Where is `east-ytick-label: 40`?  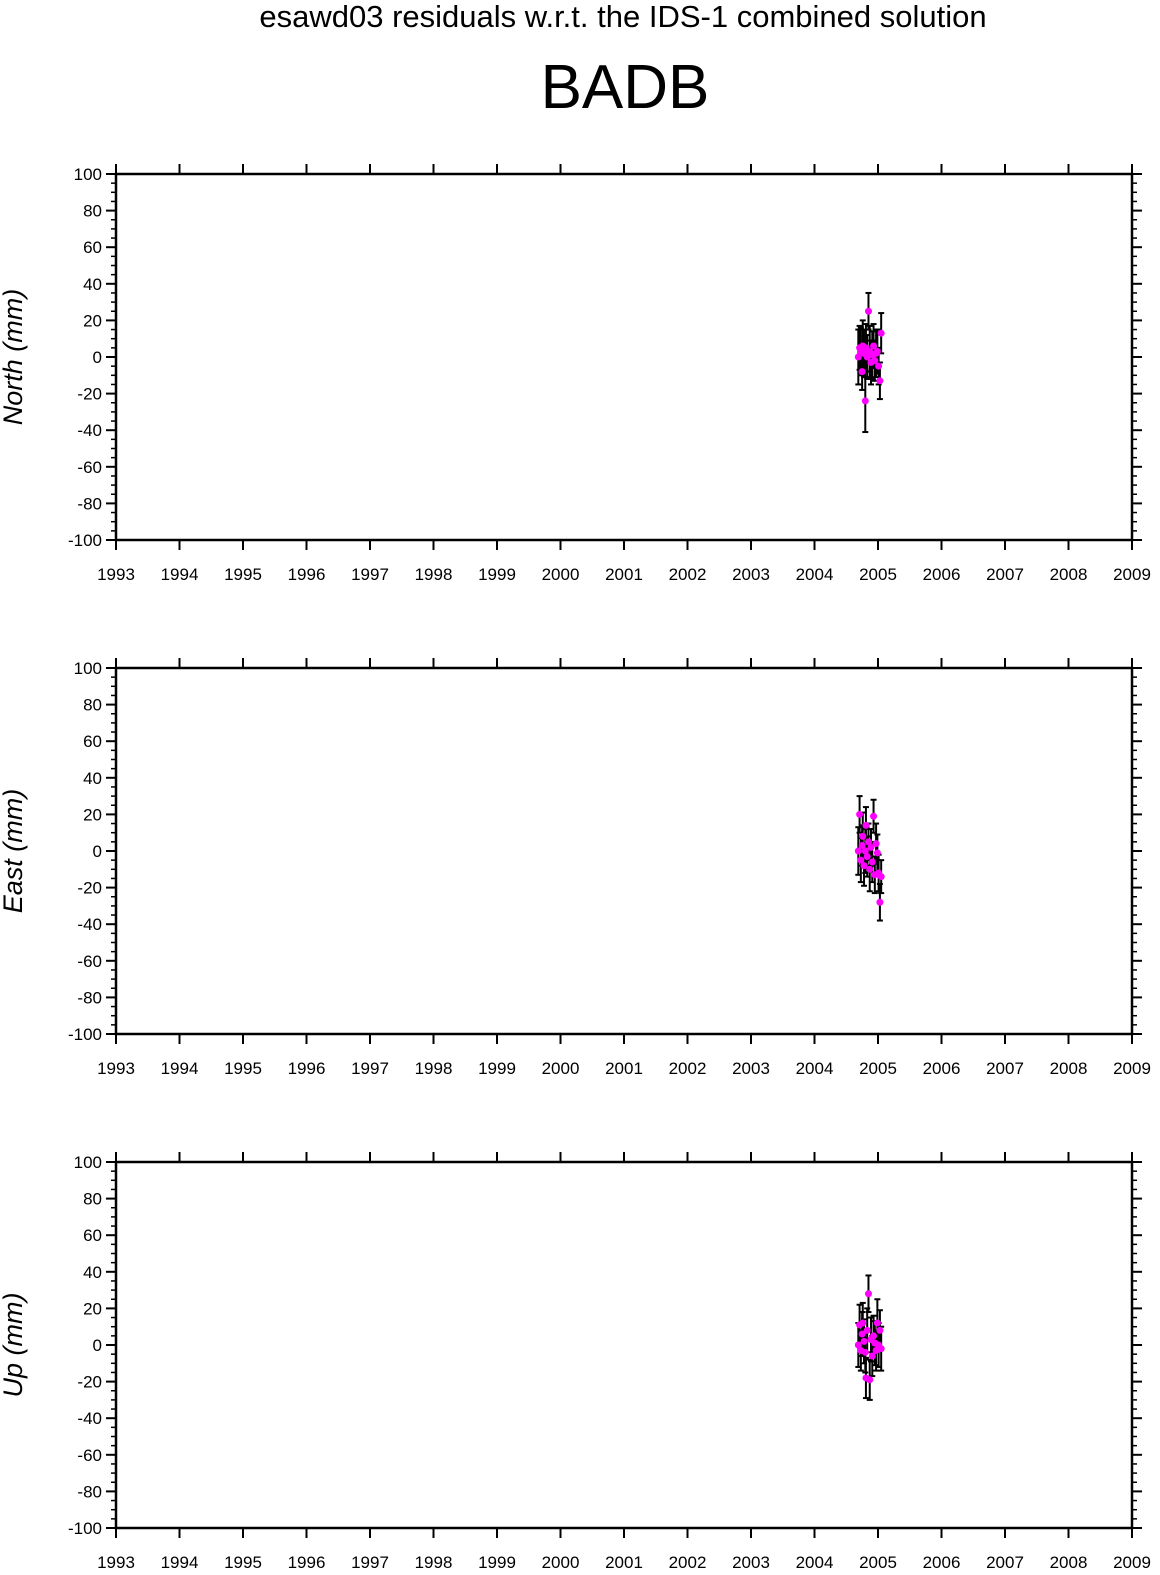
east-ytick-label: 40 is located at coordinates (92, 778).